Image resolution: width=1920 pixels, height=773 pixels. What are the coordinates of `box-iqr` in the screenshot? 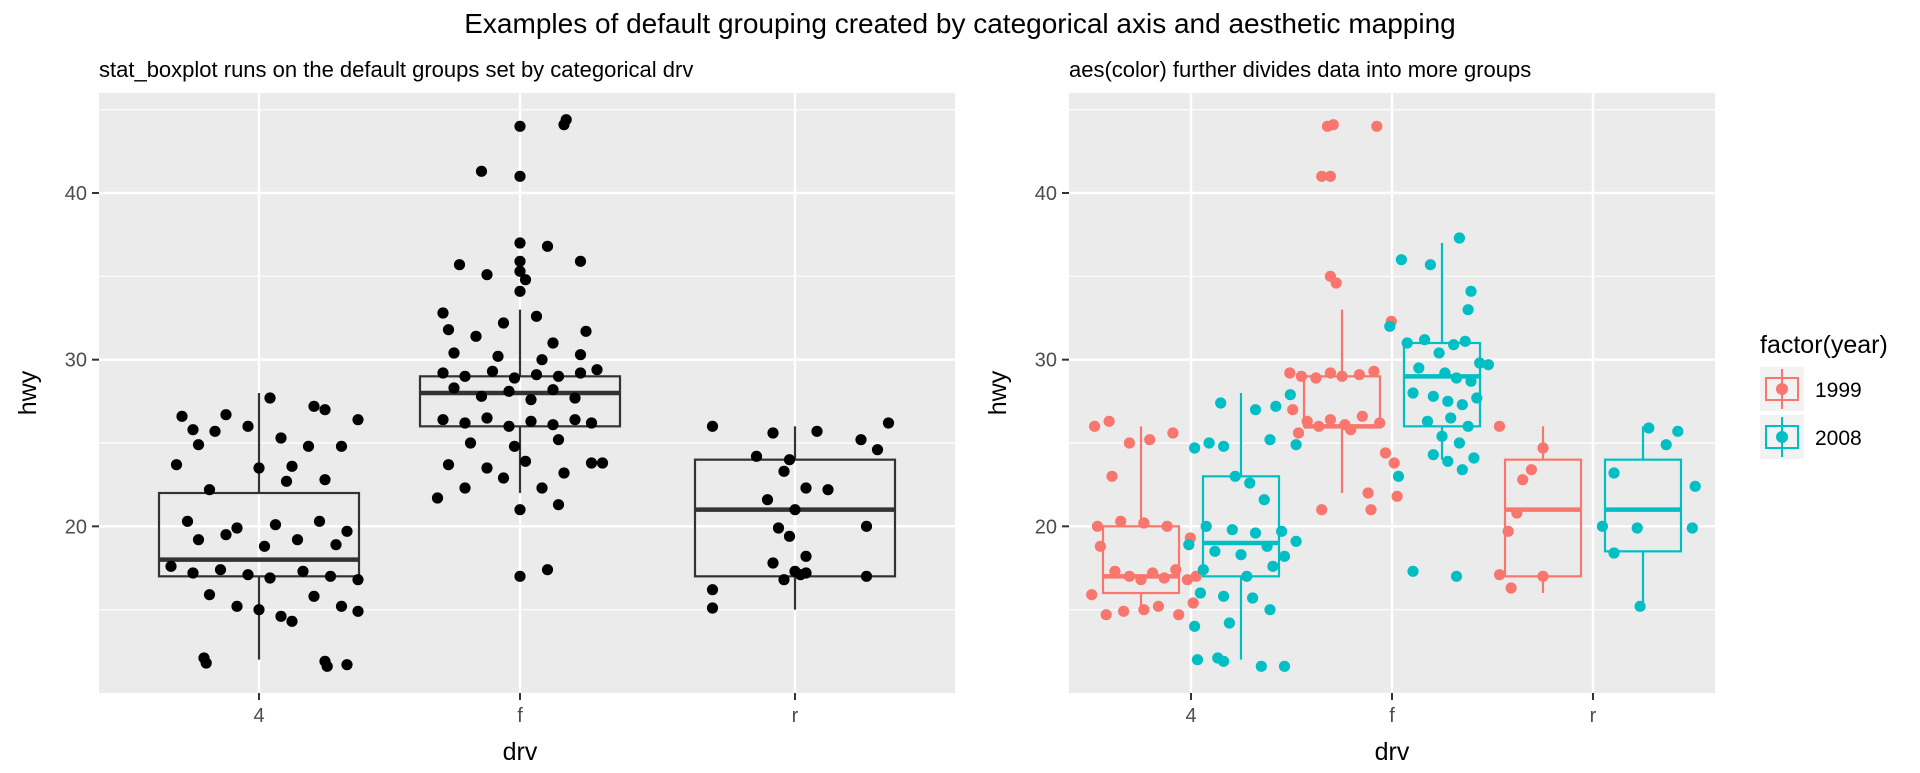 It's located at (1442, 384).